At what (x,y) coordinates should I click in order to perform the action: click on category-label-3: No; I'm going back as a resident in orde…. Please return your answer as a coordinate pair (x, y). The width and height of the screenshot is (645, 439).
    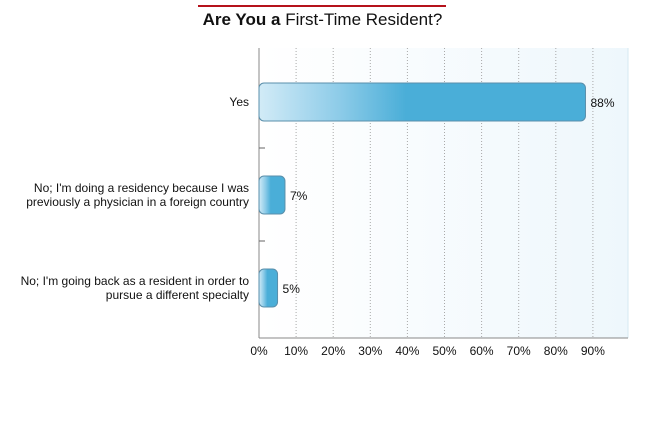
    Looking at the image, I should click on (135, 288).